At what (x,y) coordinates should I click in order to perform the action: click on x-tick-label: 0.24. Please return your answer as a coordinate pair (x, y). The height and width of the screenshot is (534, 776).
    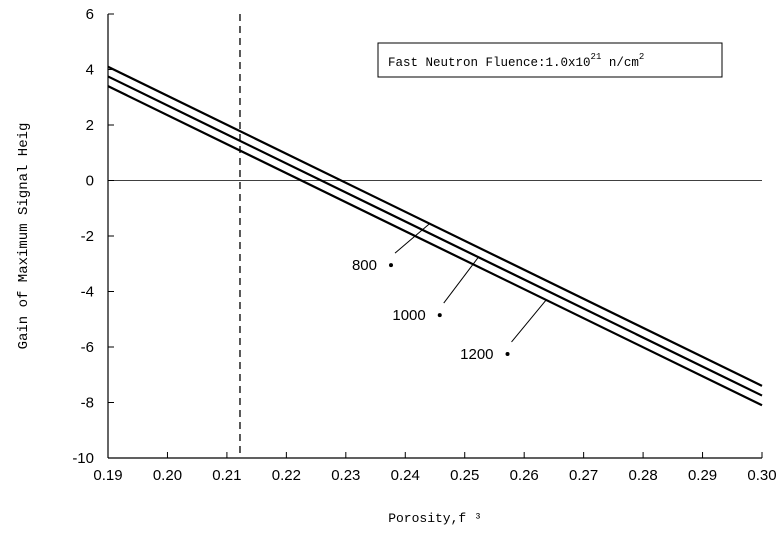
    Looking at the image, I should click on (405, 475).